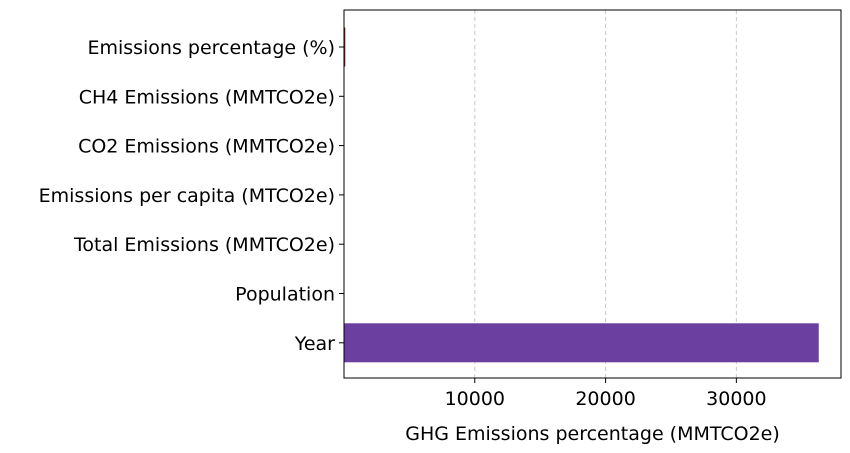 The image size is (850, 453). What do you see at coordinates (207, 97) in the screenshot?
I see `y-category-label: CH4 Emissions (MMTCO2e)` at bounding box center [207, 97].